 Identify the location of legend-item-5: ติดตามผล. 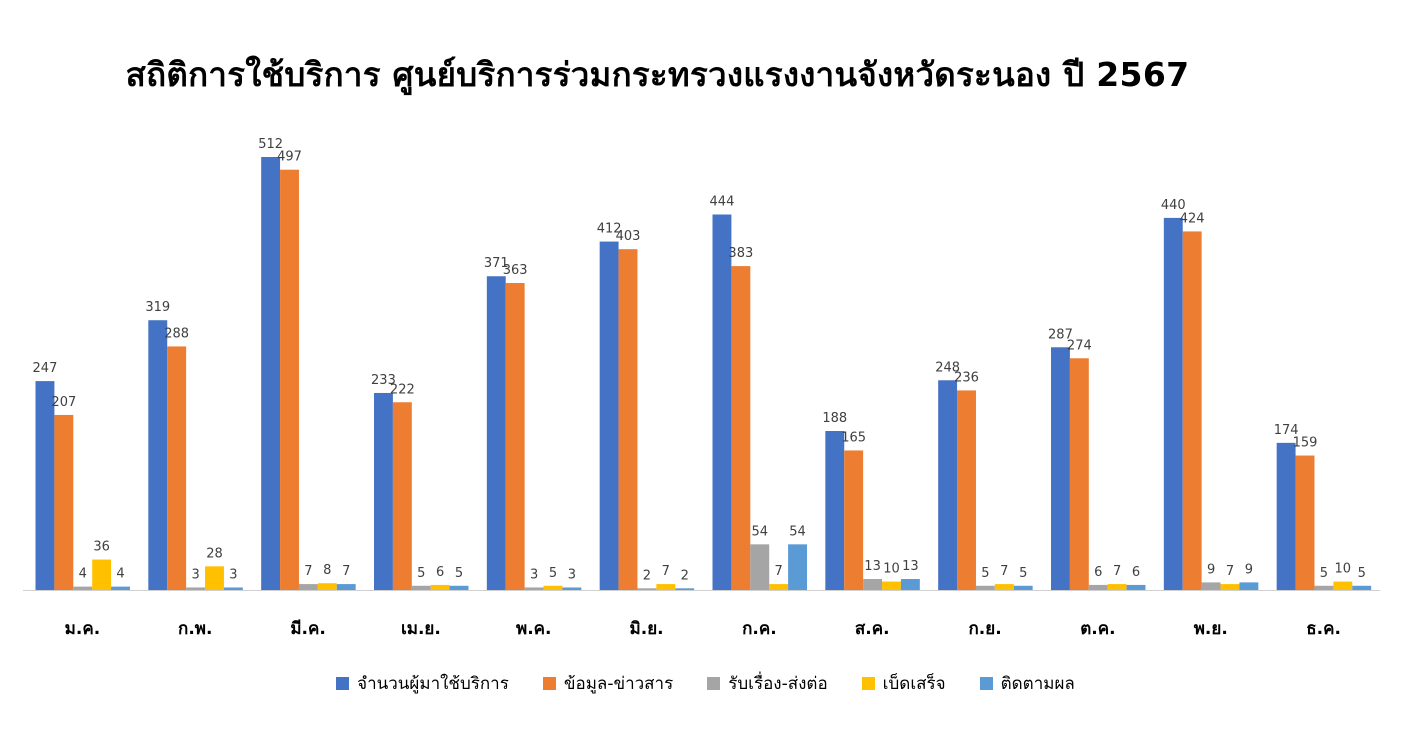
(1027, 683).